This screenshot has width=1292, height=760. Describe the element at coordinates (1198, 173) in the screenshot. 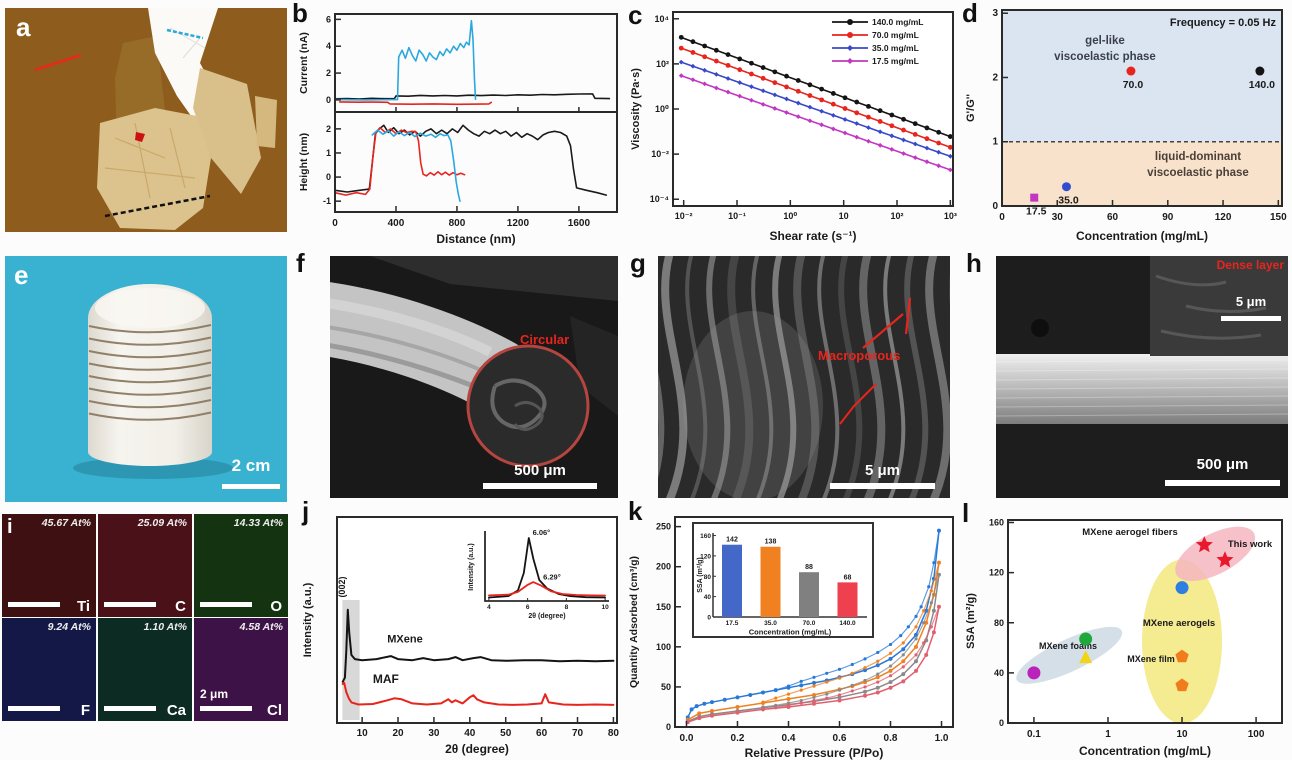

I see `svg-text: viscoelastic phase` at that location.